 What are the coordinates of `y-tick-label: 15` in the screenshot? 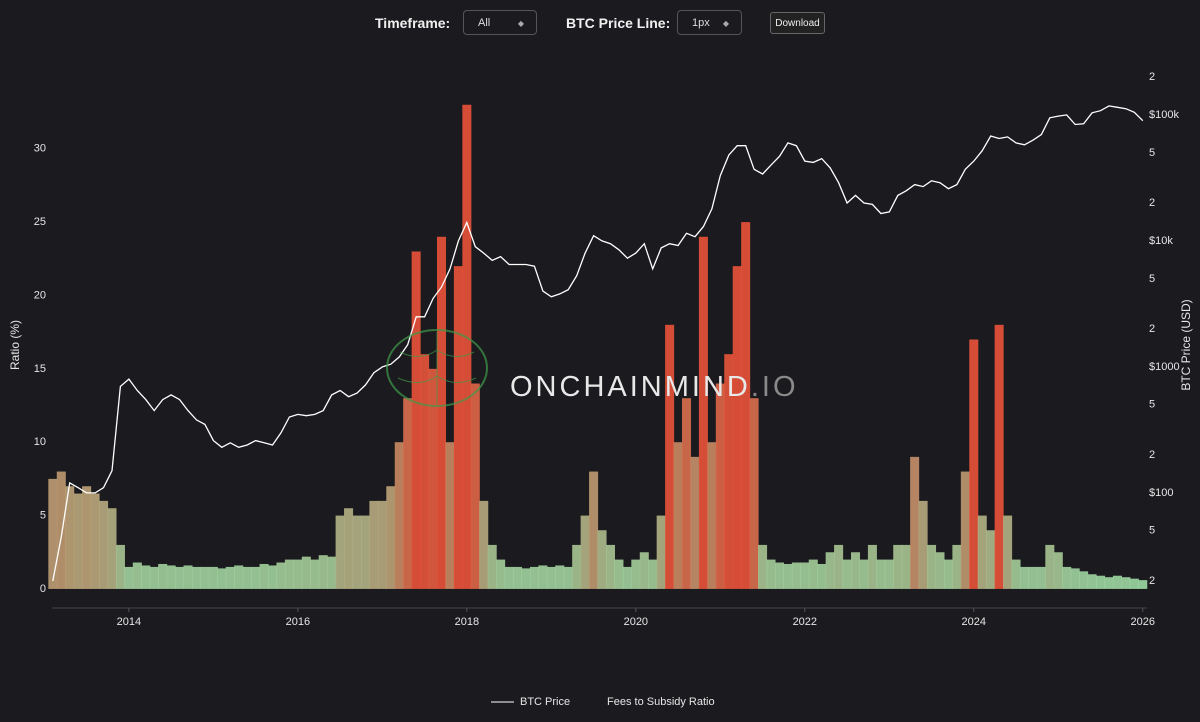 It's located at (40, 369).